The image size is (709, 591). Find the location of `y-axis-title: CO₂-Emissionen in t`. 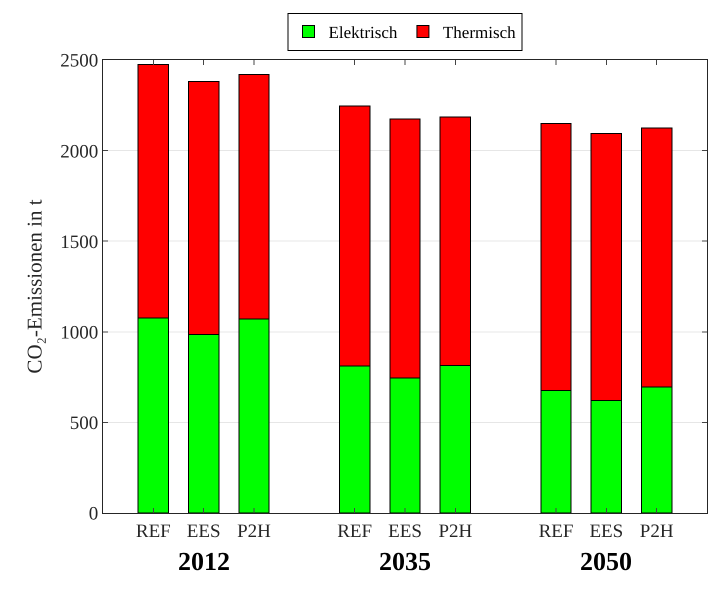

y-axis-title: CO₂-Emissionen in t is located at coordinates (34, 286).